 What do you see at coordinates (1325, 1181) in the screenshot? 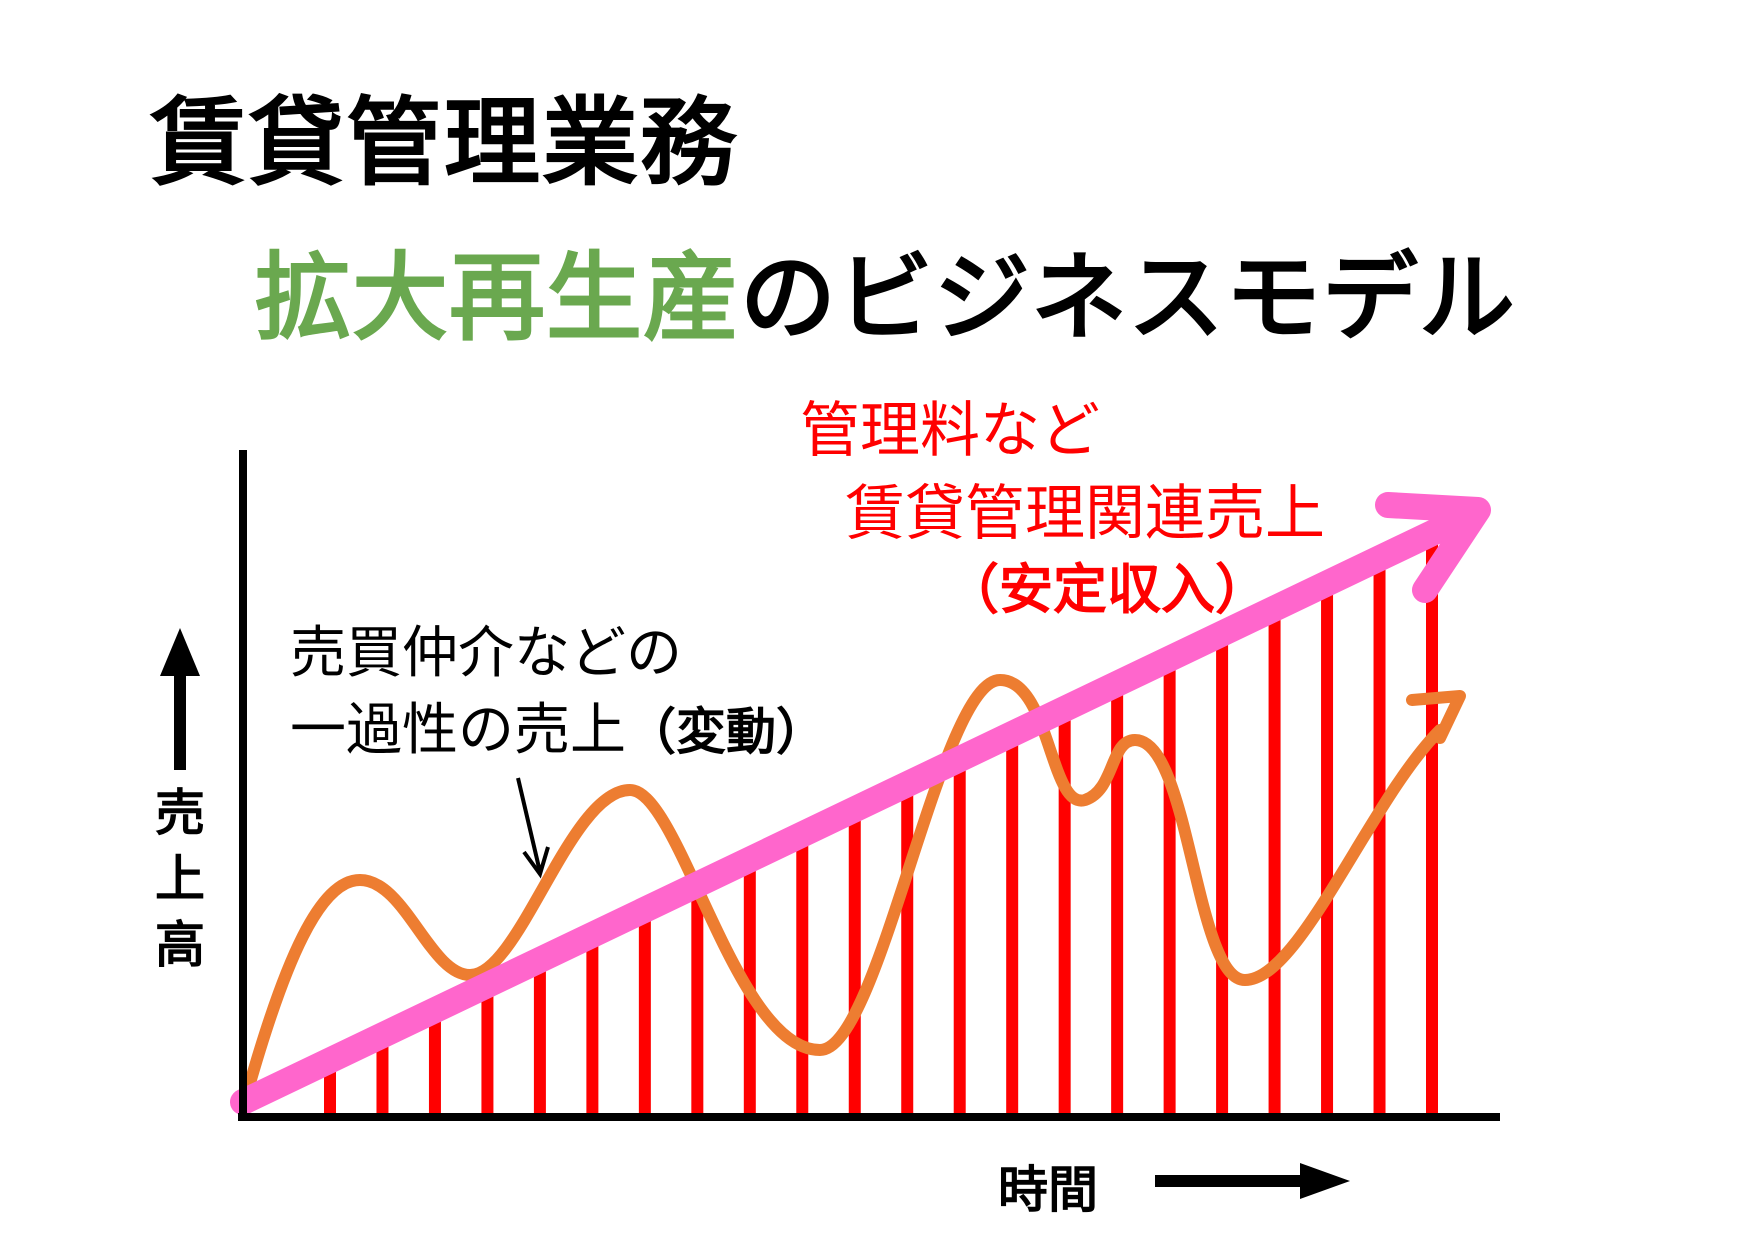
I see `x-axis-arrowhead` at bounding box center [1325, 1181].